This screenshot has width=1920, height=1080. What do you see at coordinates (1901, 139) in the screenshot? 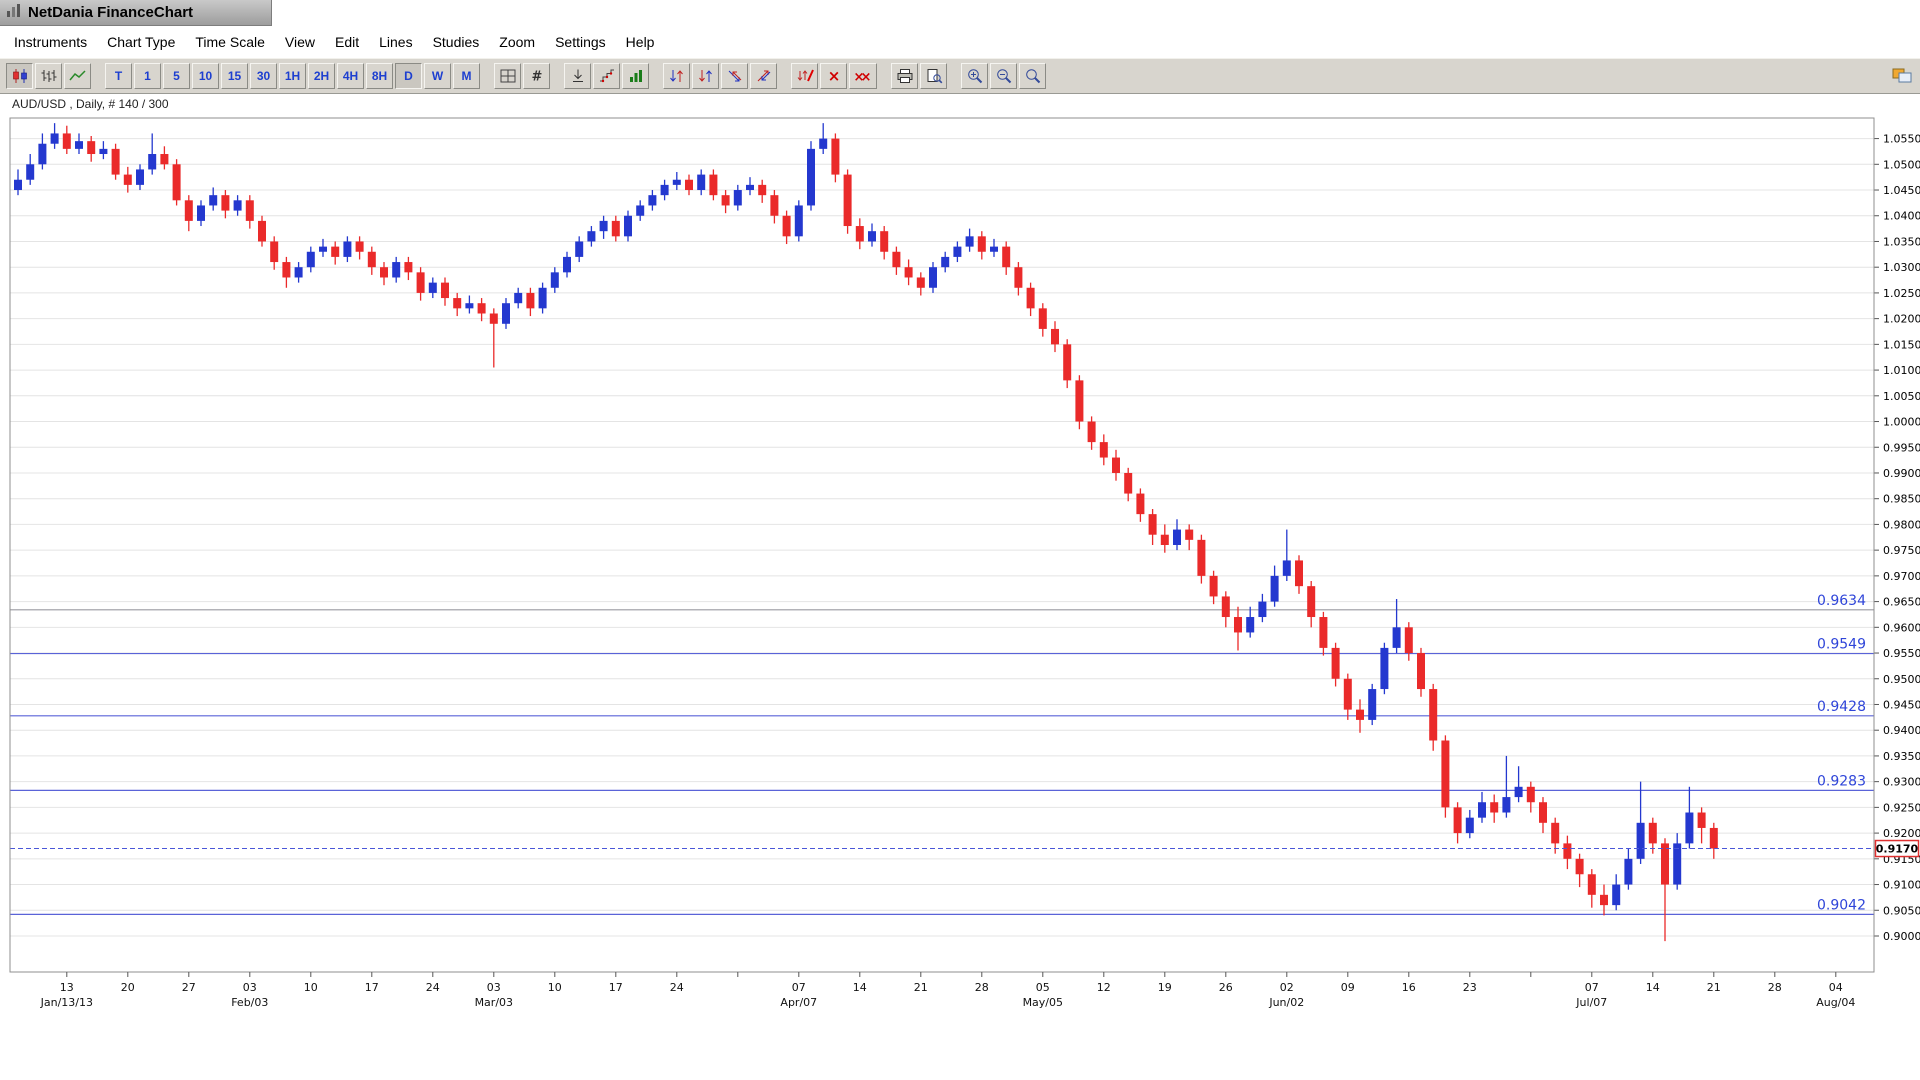
I see `svg-text: 1.0550` at bounding box center [1901, 139].